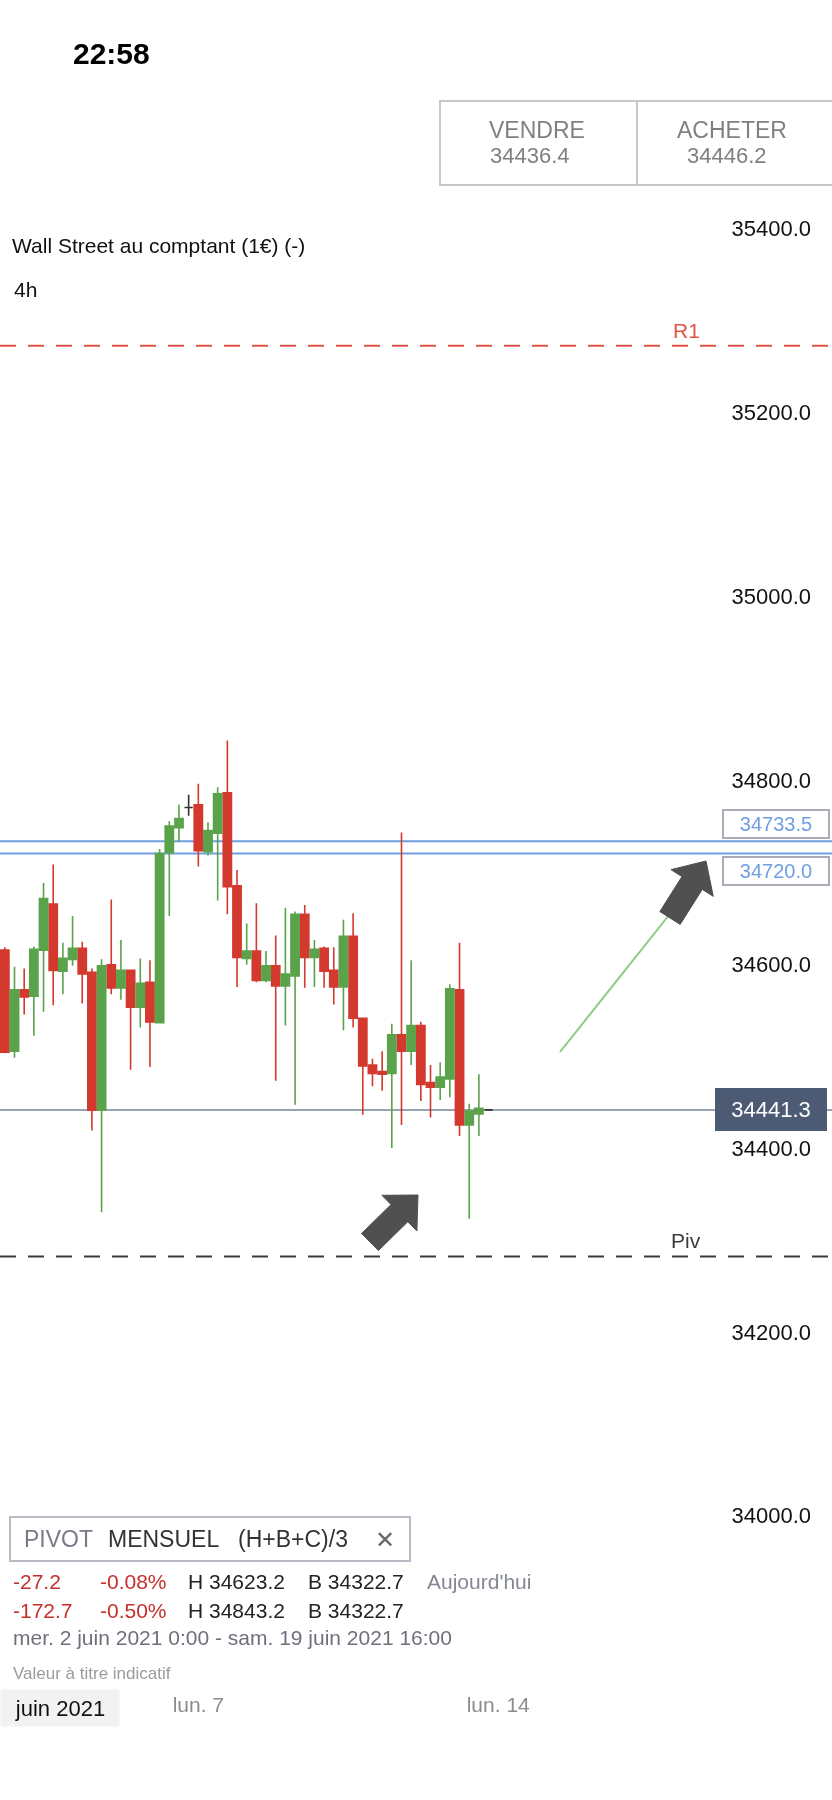  What do you see at coordinates (133, 1581) in the screenshot?
I see `annotation: -0.08%` at bounding box center [133, 1581].